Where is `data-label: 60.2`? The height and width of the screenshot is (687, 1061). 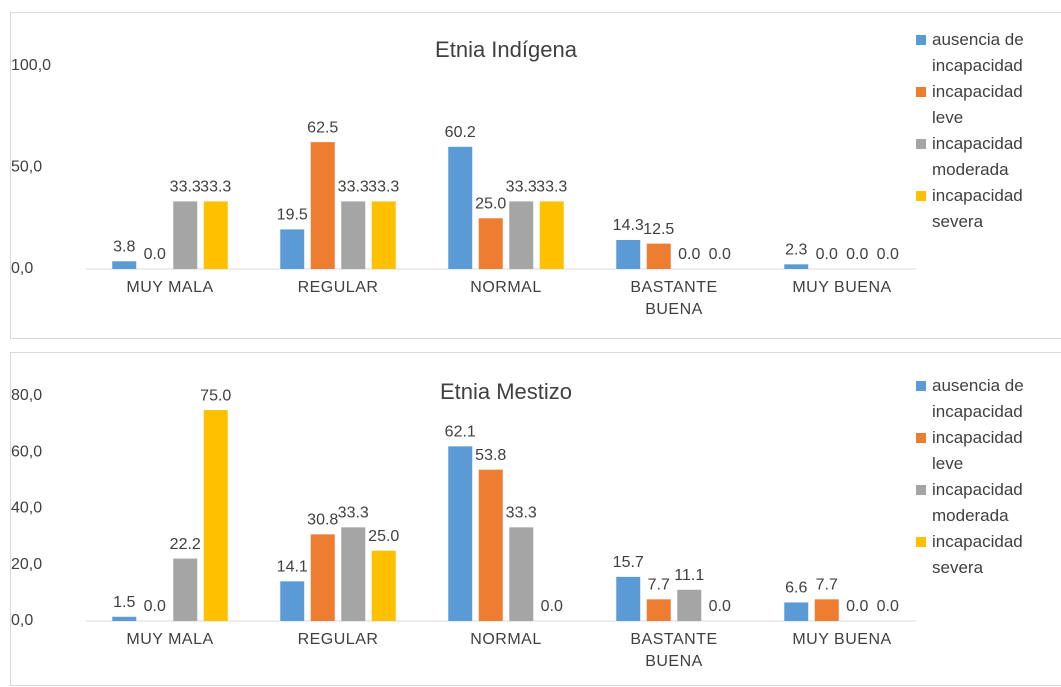
data-label: 60.2 is located at coordinates (460, 132).